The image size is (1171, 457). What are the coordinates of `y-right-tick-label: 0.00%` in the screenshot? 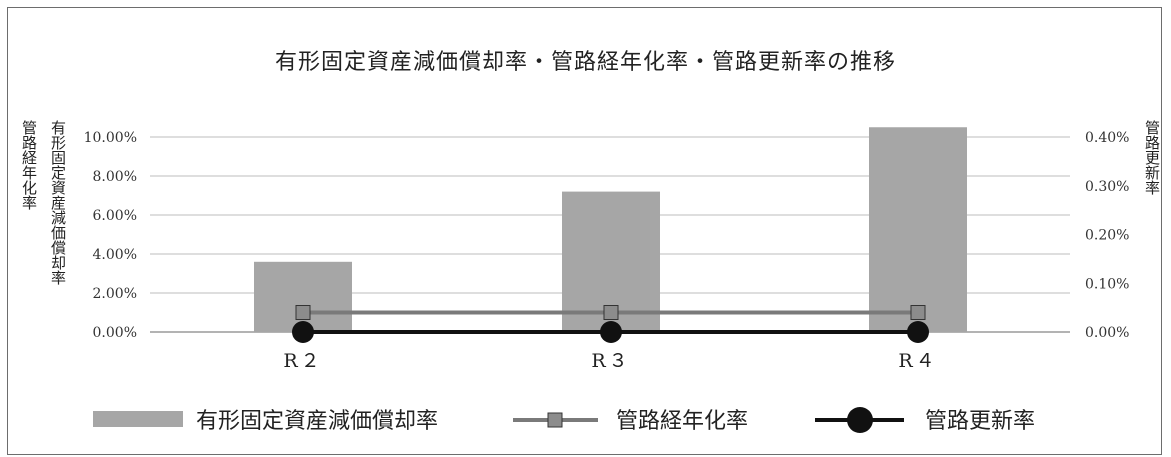 It's located at (1107, 333).